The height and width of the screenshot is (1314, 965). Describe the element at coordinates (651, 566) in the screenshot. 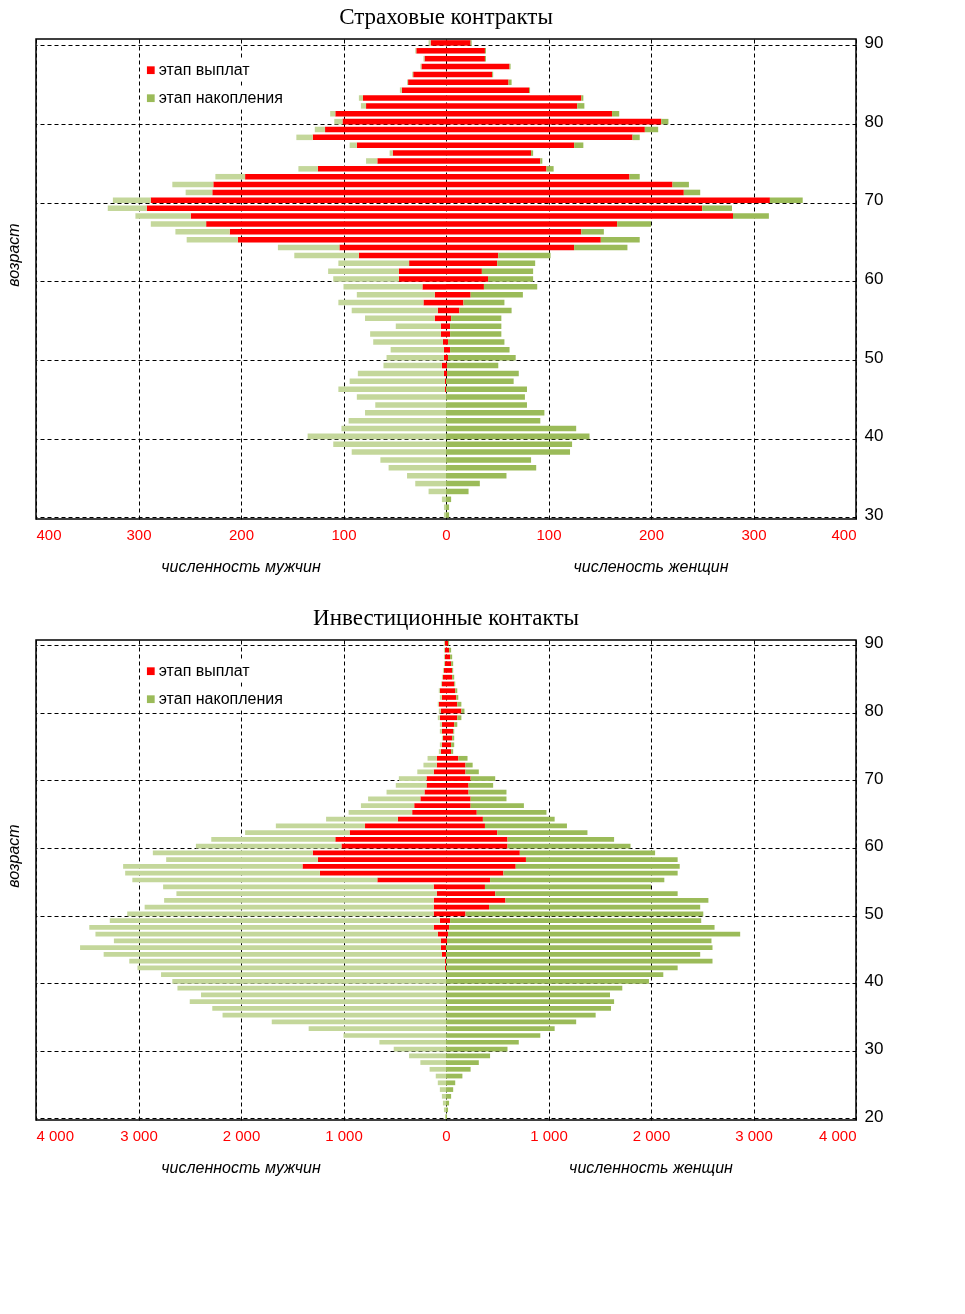

I see `text: численость женщин` at that location.